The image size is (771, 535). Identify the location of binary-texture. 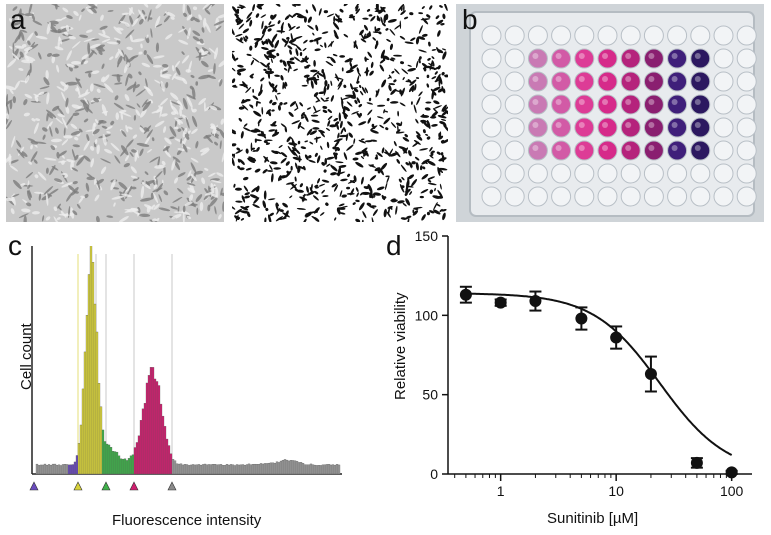
(340, 113).